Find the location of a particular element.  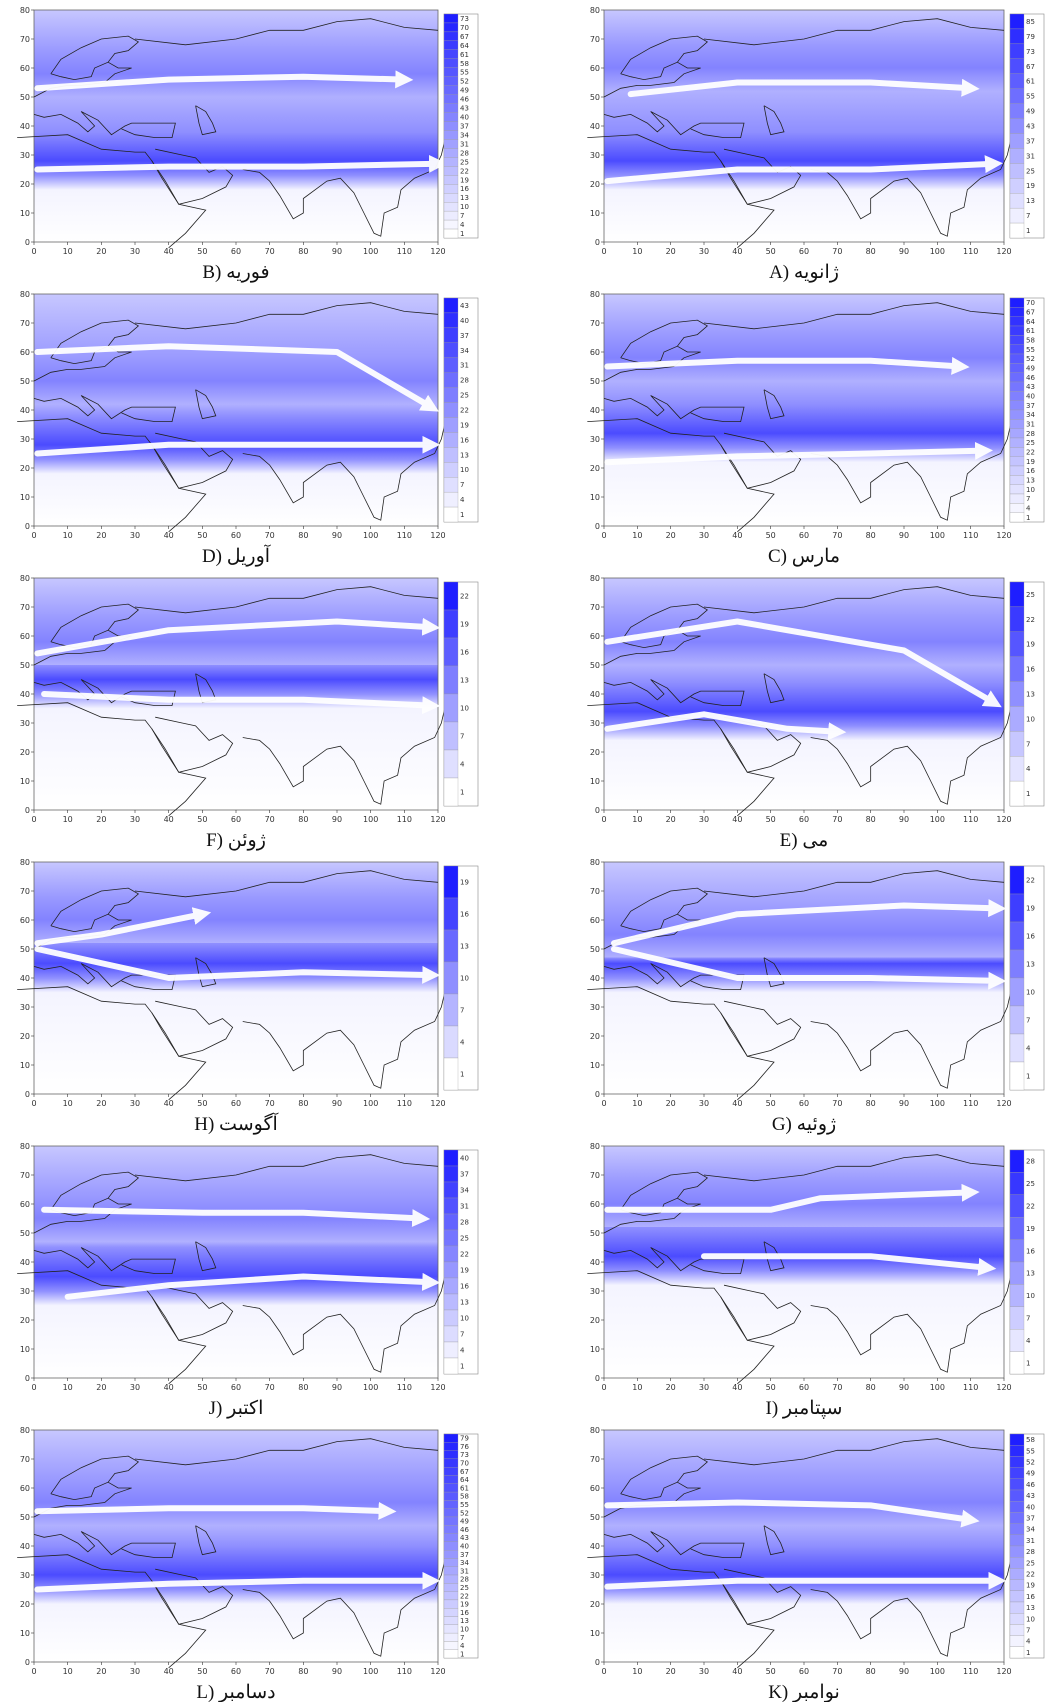

colorbar-label: 52 is located at coordinates (1030, 1463).